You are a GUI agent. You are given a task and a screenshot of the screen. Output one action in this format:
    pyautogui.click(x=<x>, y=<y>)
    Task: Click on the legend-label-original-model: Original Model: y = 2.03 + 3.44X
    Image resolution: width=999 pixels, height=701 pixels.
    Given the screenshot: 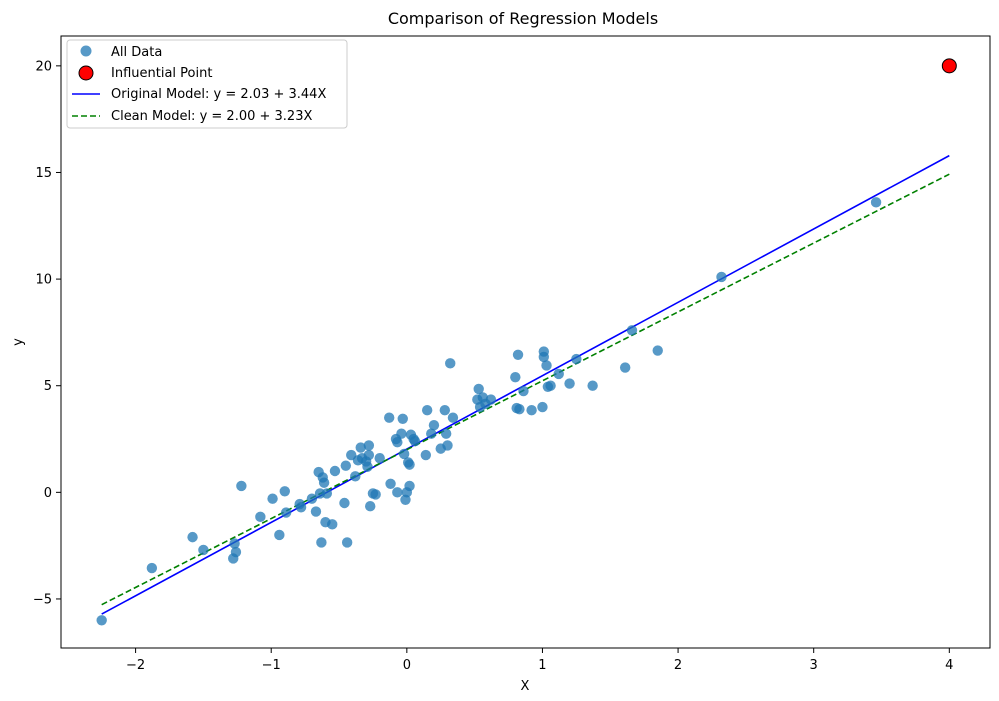 What is the action you would take?
    pyautogui.click(x=218, y=94)
    